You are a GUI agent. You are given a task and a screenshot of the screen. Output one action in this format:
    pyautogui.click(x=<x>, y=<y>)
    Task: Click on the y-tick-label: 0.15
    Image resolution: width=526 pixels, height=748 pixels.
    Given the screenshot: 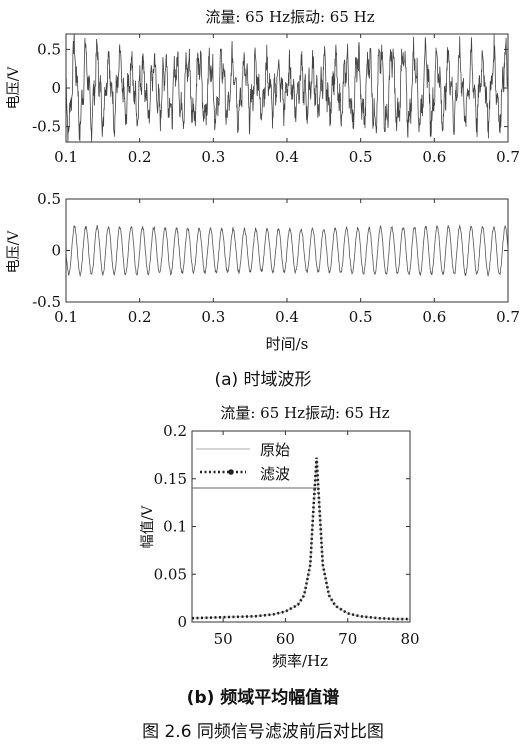 What is the action you would take?
    pyautogui.click(x=170, y=479)
    